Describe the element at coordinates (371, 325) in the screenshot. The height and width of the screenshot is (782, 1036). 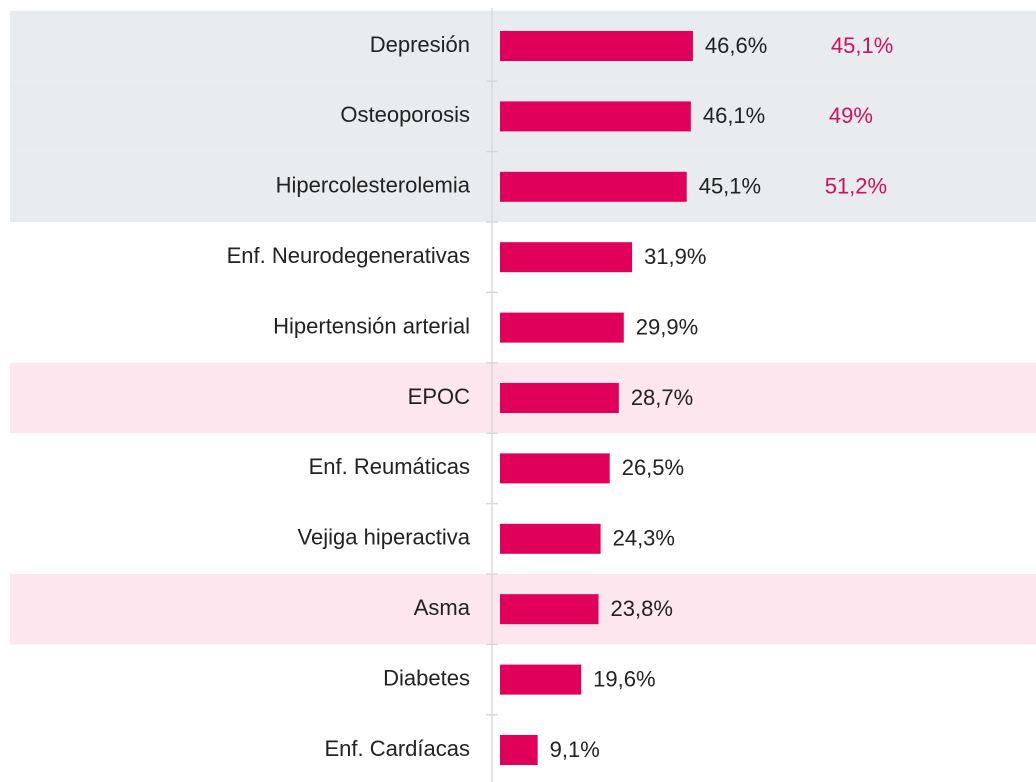
I see `category-label: Hipertensión arterial` at that location.